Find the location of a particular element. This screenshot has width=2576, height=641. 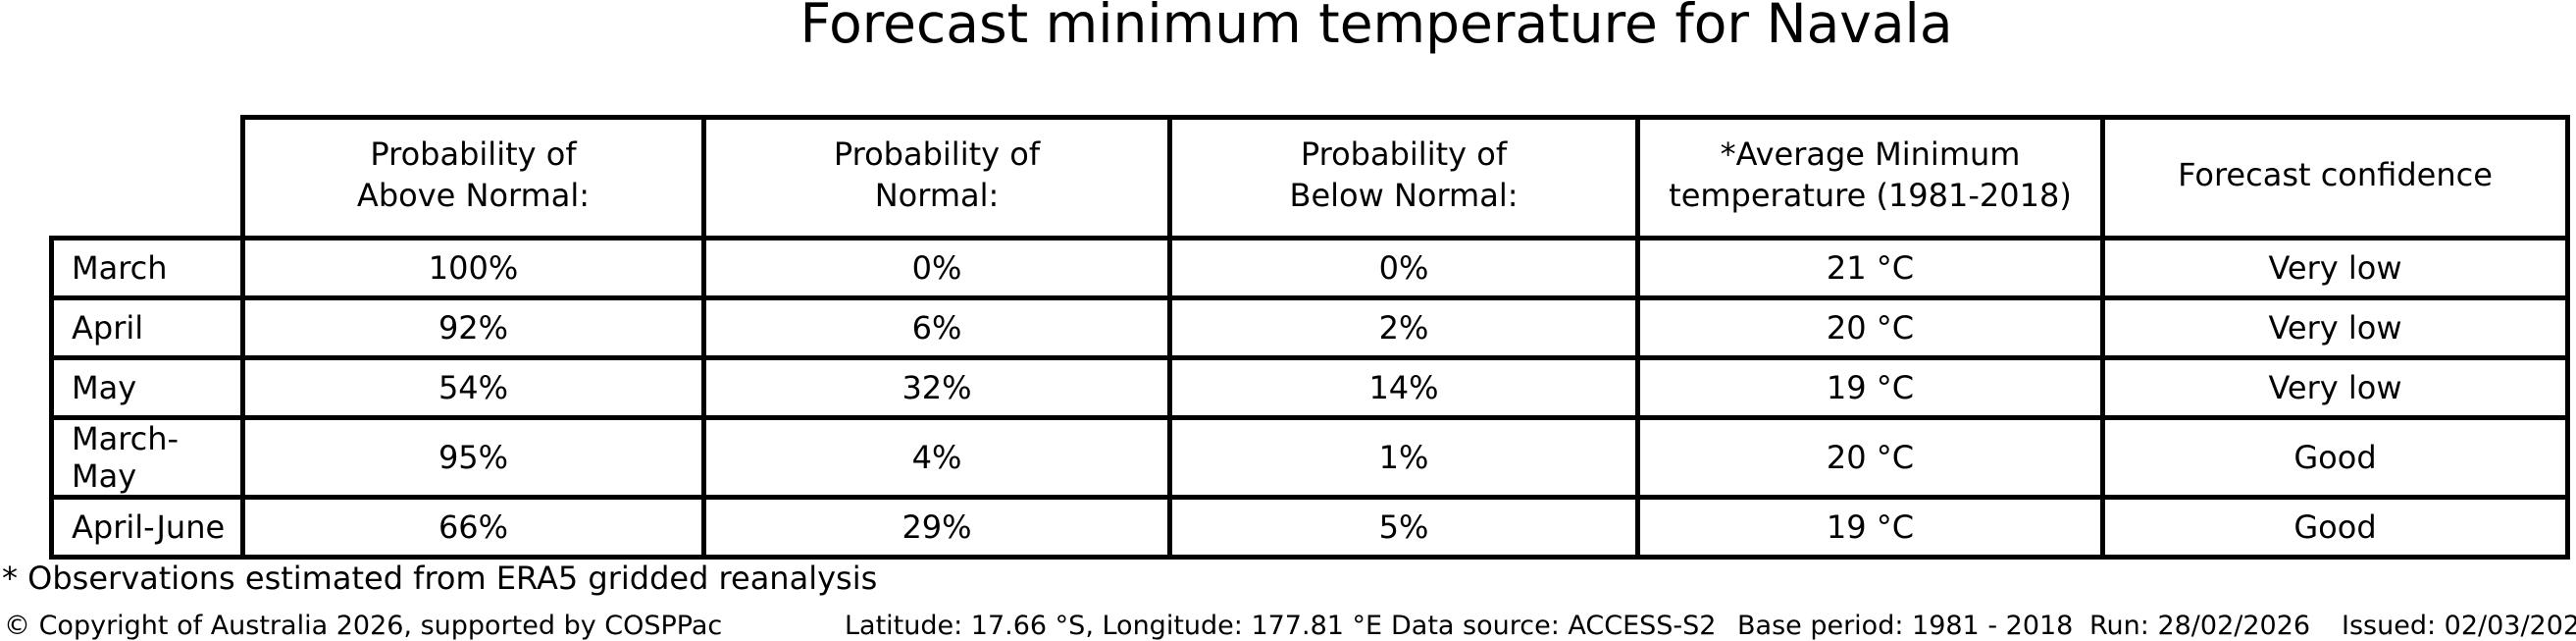

col-header-prob-normal: Probability of Normal: is located at coordinates (936, 178).